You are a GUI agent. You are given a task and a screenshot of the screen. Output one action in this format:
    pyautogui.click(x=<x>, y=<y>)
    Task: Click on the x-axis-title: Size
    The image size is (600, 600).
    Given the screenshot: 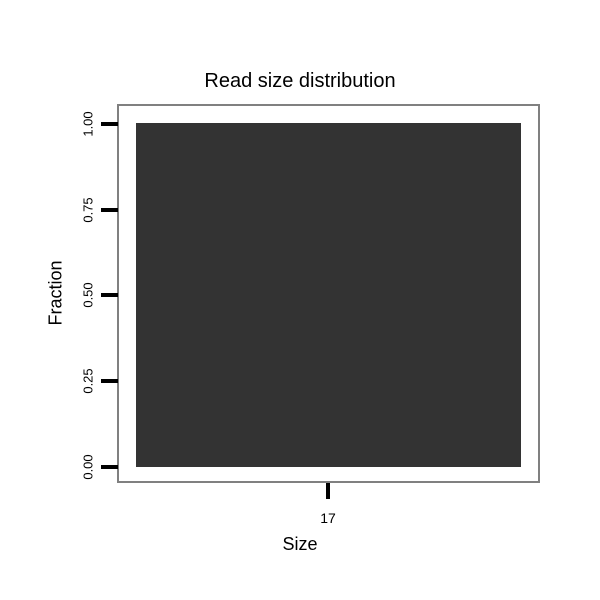 What is the action you would take?
    pyautogui.click(x=300, y=544)
    